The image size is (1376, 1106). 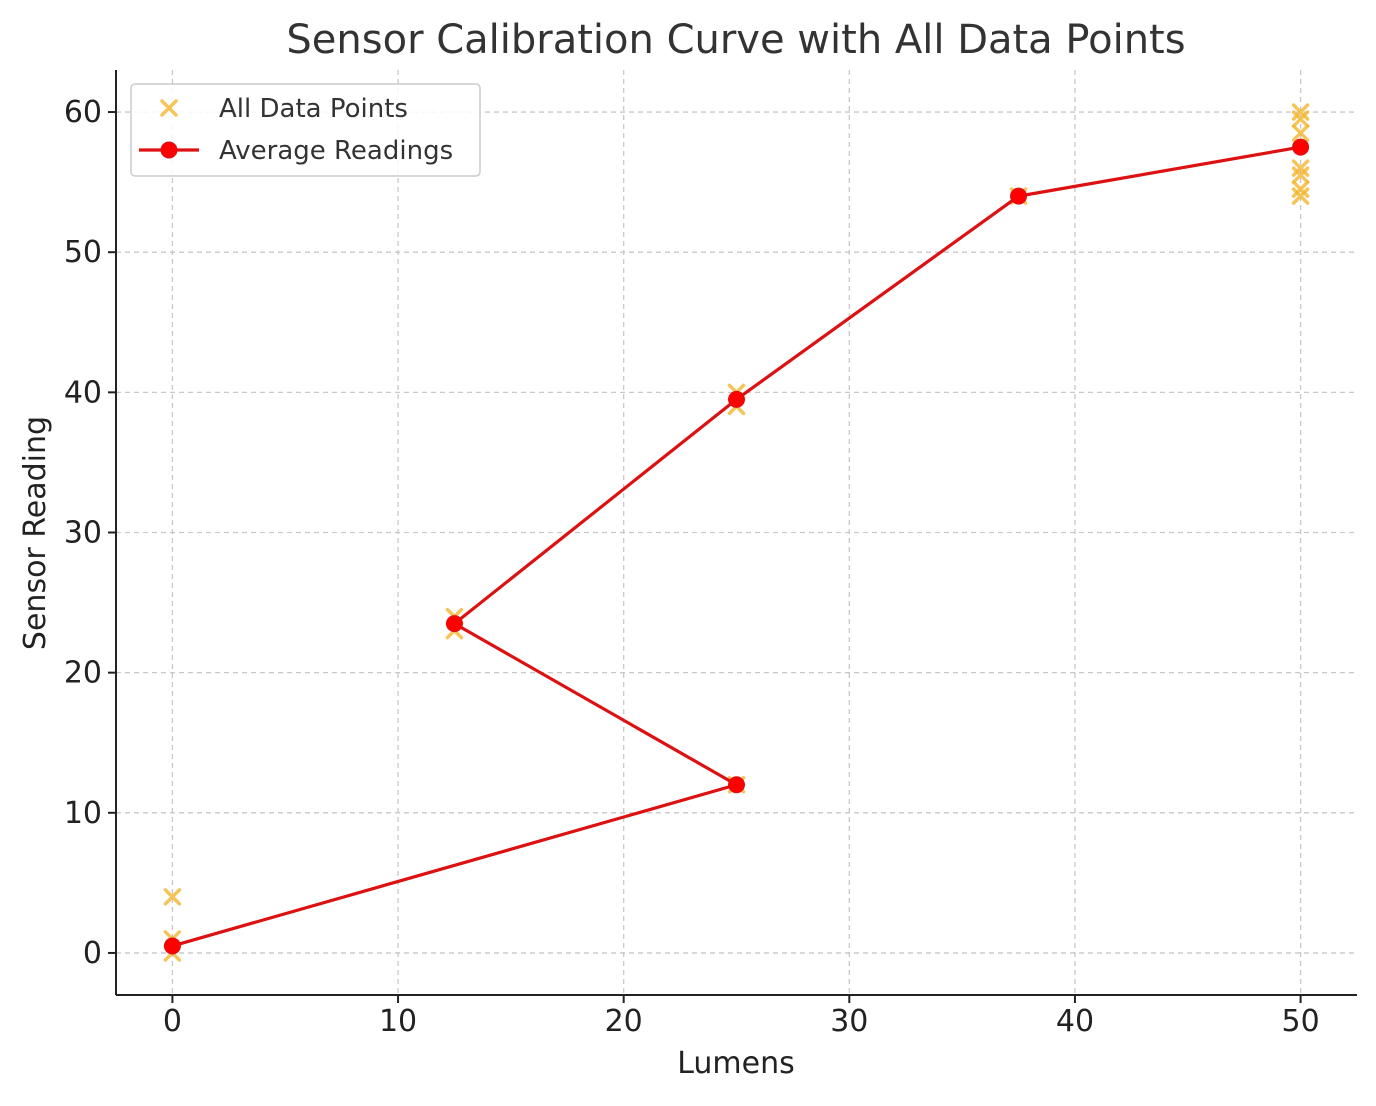 I want to click on y-axis-label: Sensor Reading, so click(x=35, y=533).